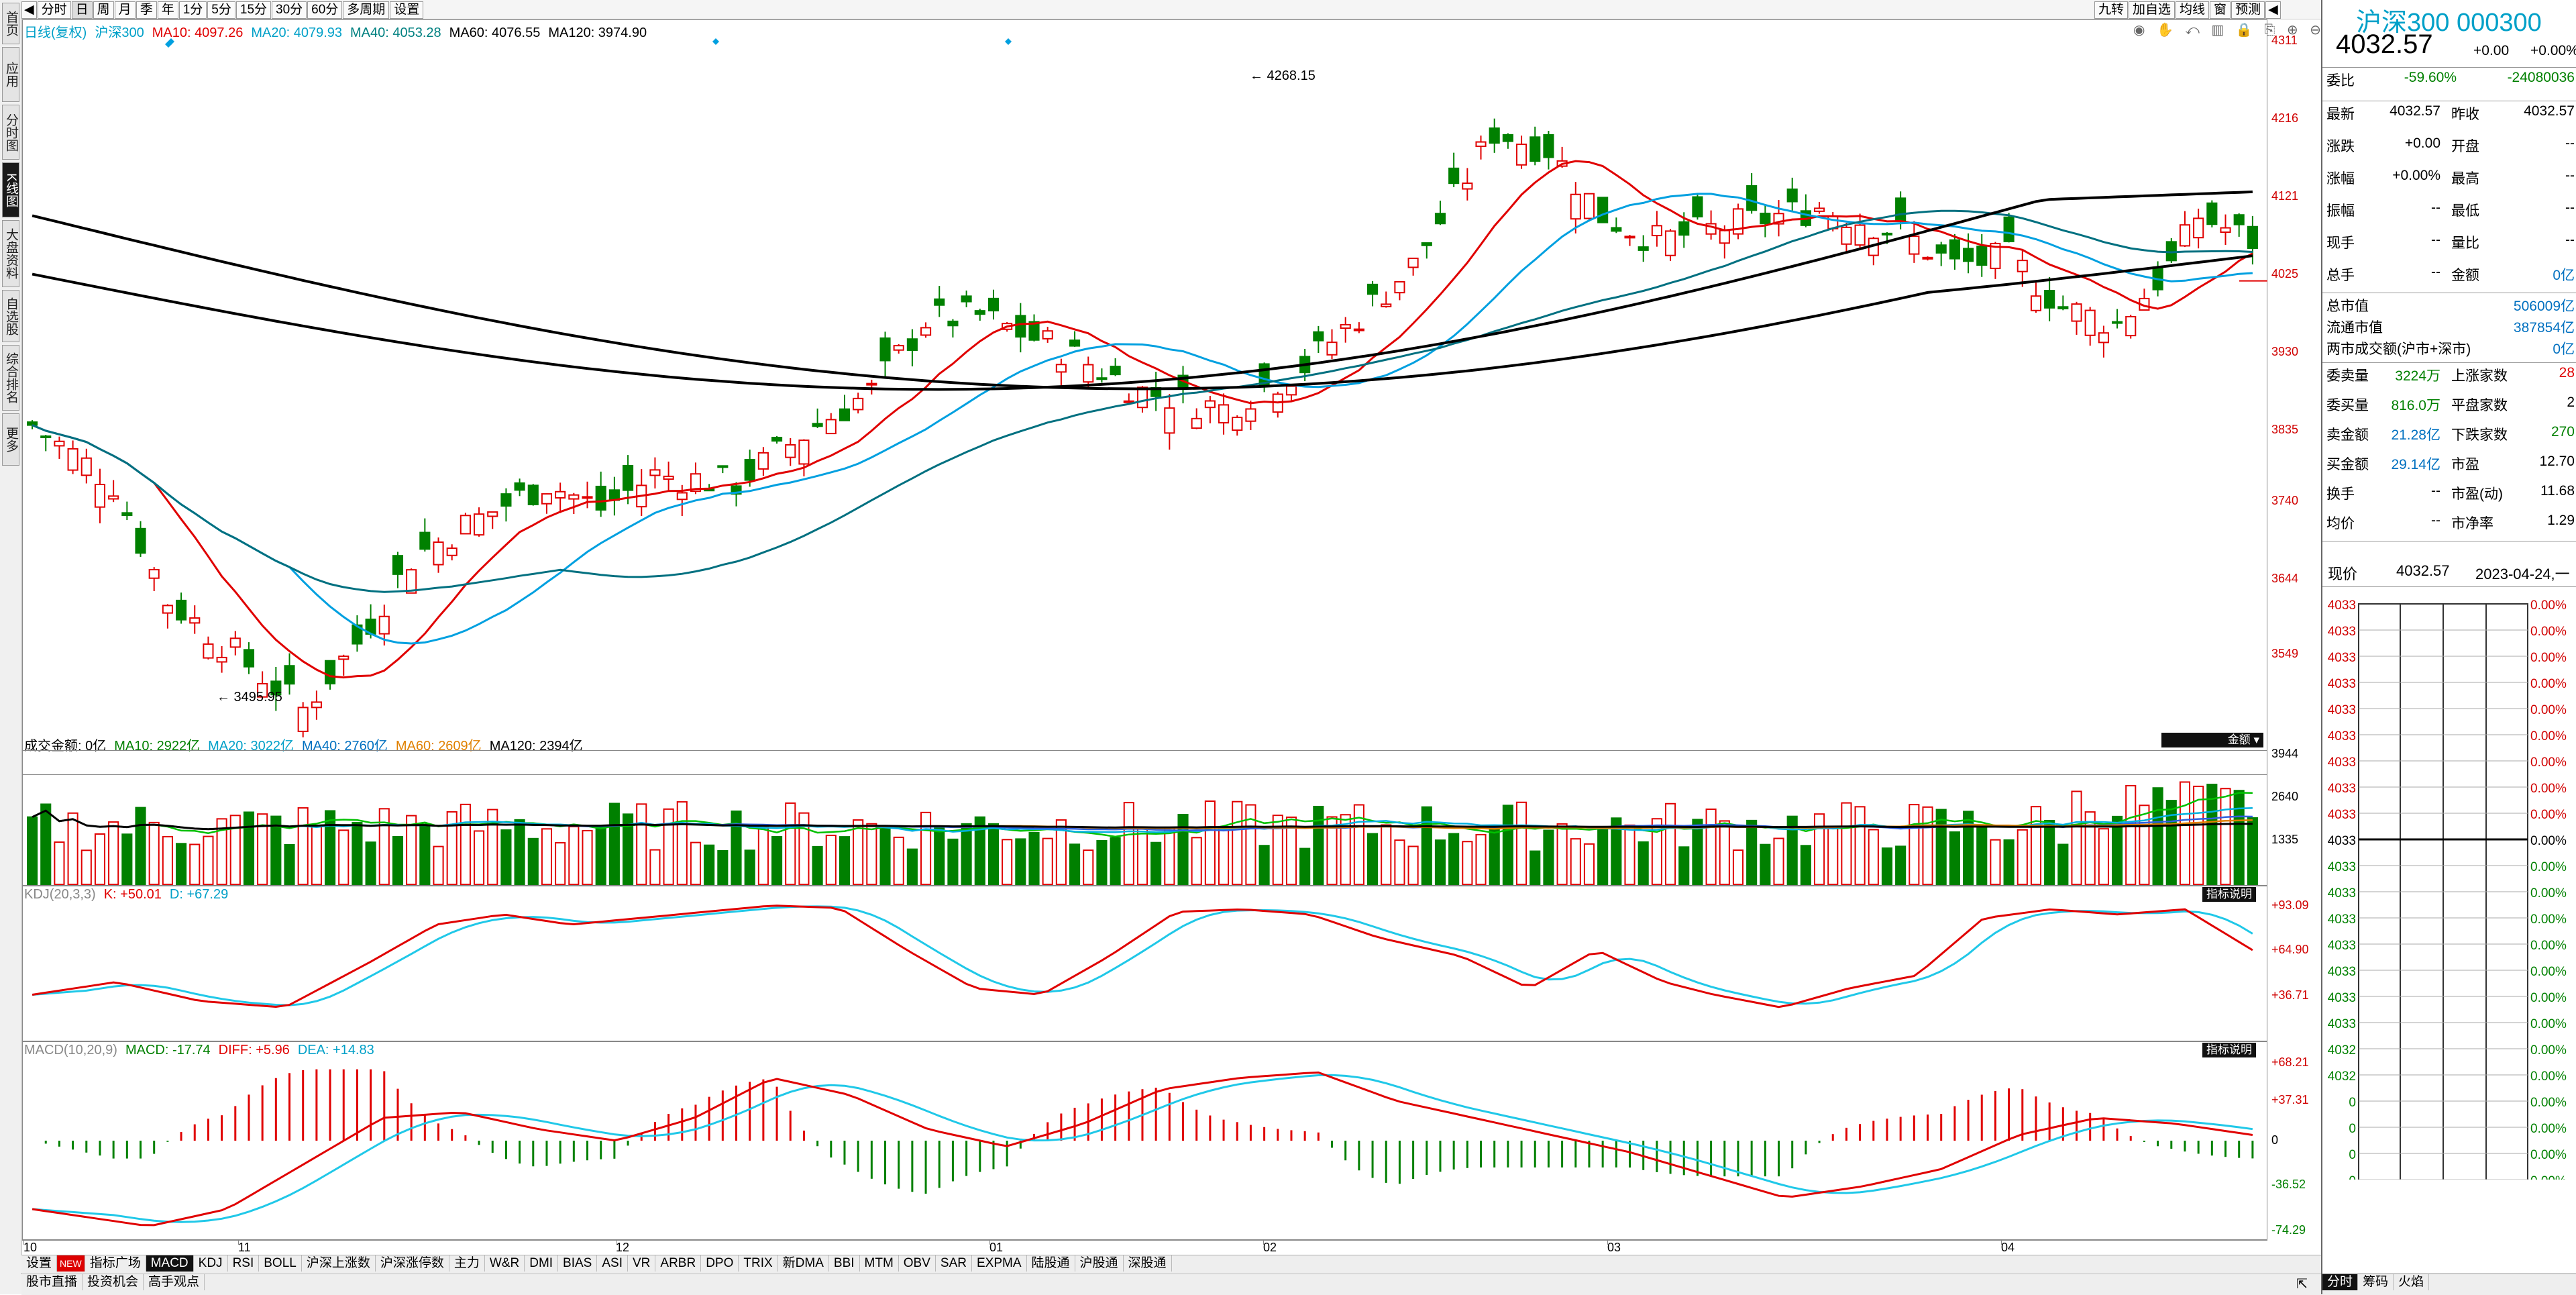 The image size is (2576, 1295). I want to click on indicator-tab: 指标广场, so click(115, 1263).